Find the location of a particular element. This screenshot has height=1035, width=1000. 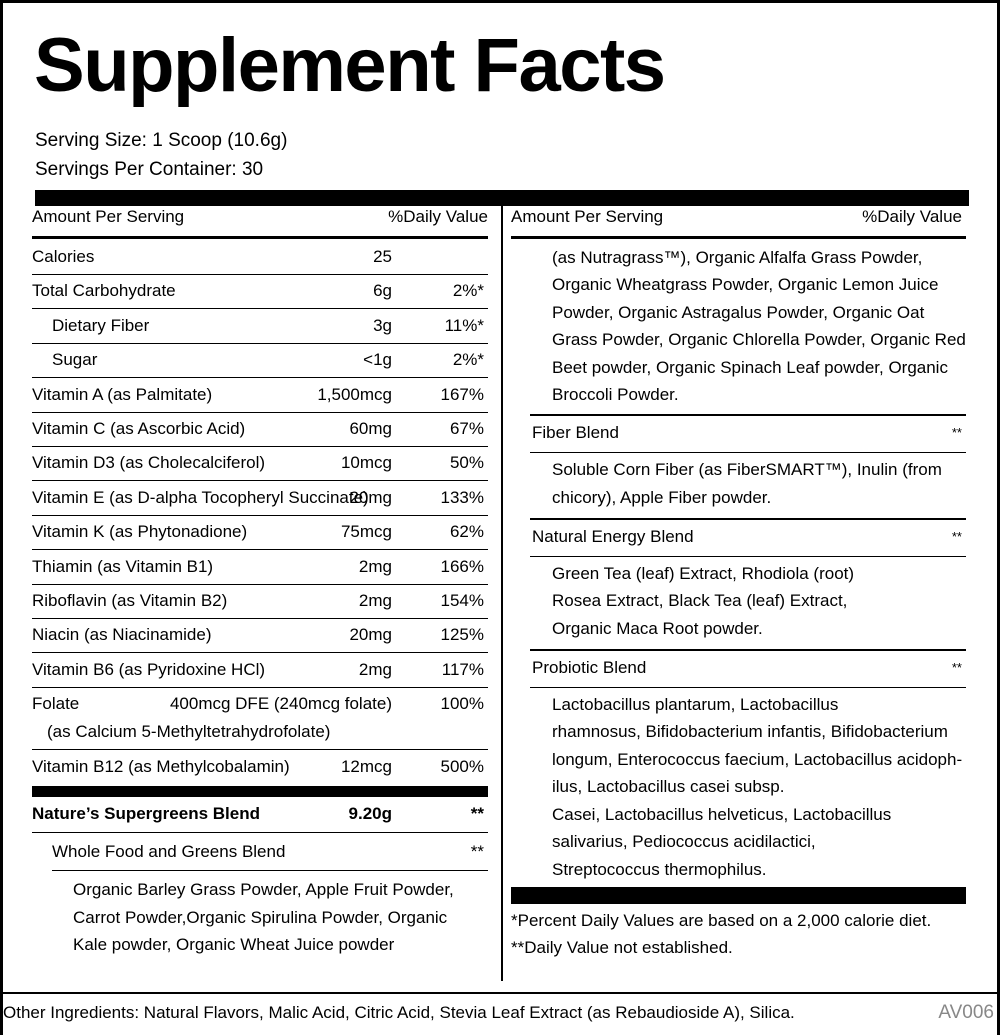

blend-name: Nature’s Supergreens Blend is located at coordinates (146, 813).